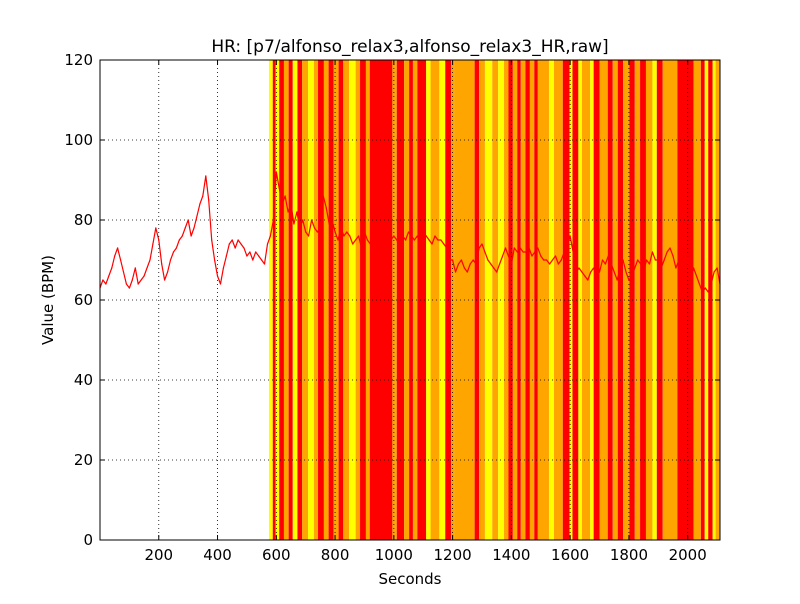 This screenshot has width=800, height=604. Describe the element at coordinates (335, 555) in the screenshot. I see `x-tick-label: 800` at that location.